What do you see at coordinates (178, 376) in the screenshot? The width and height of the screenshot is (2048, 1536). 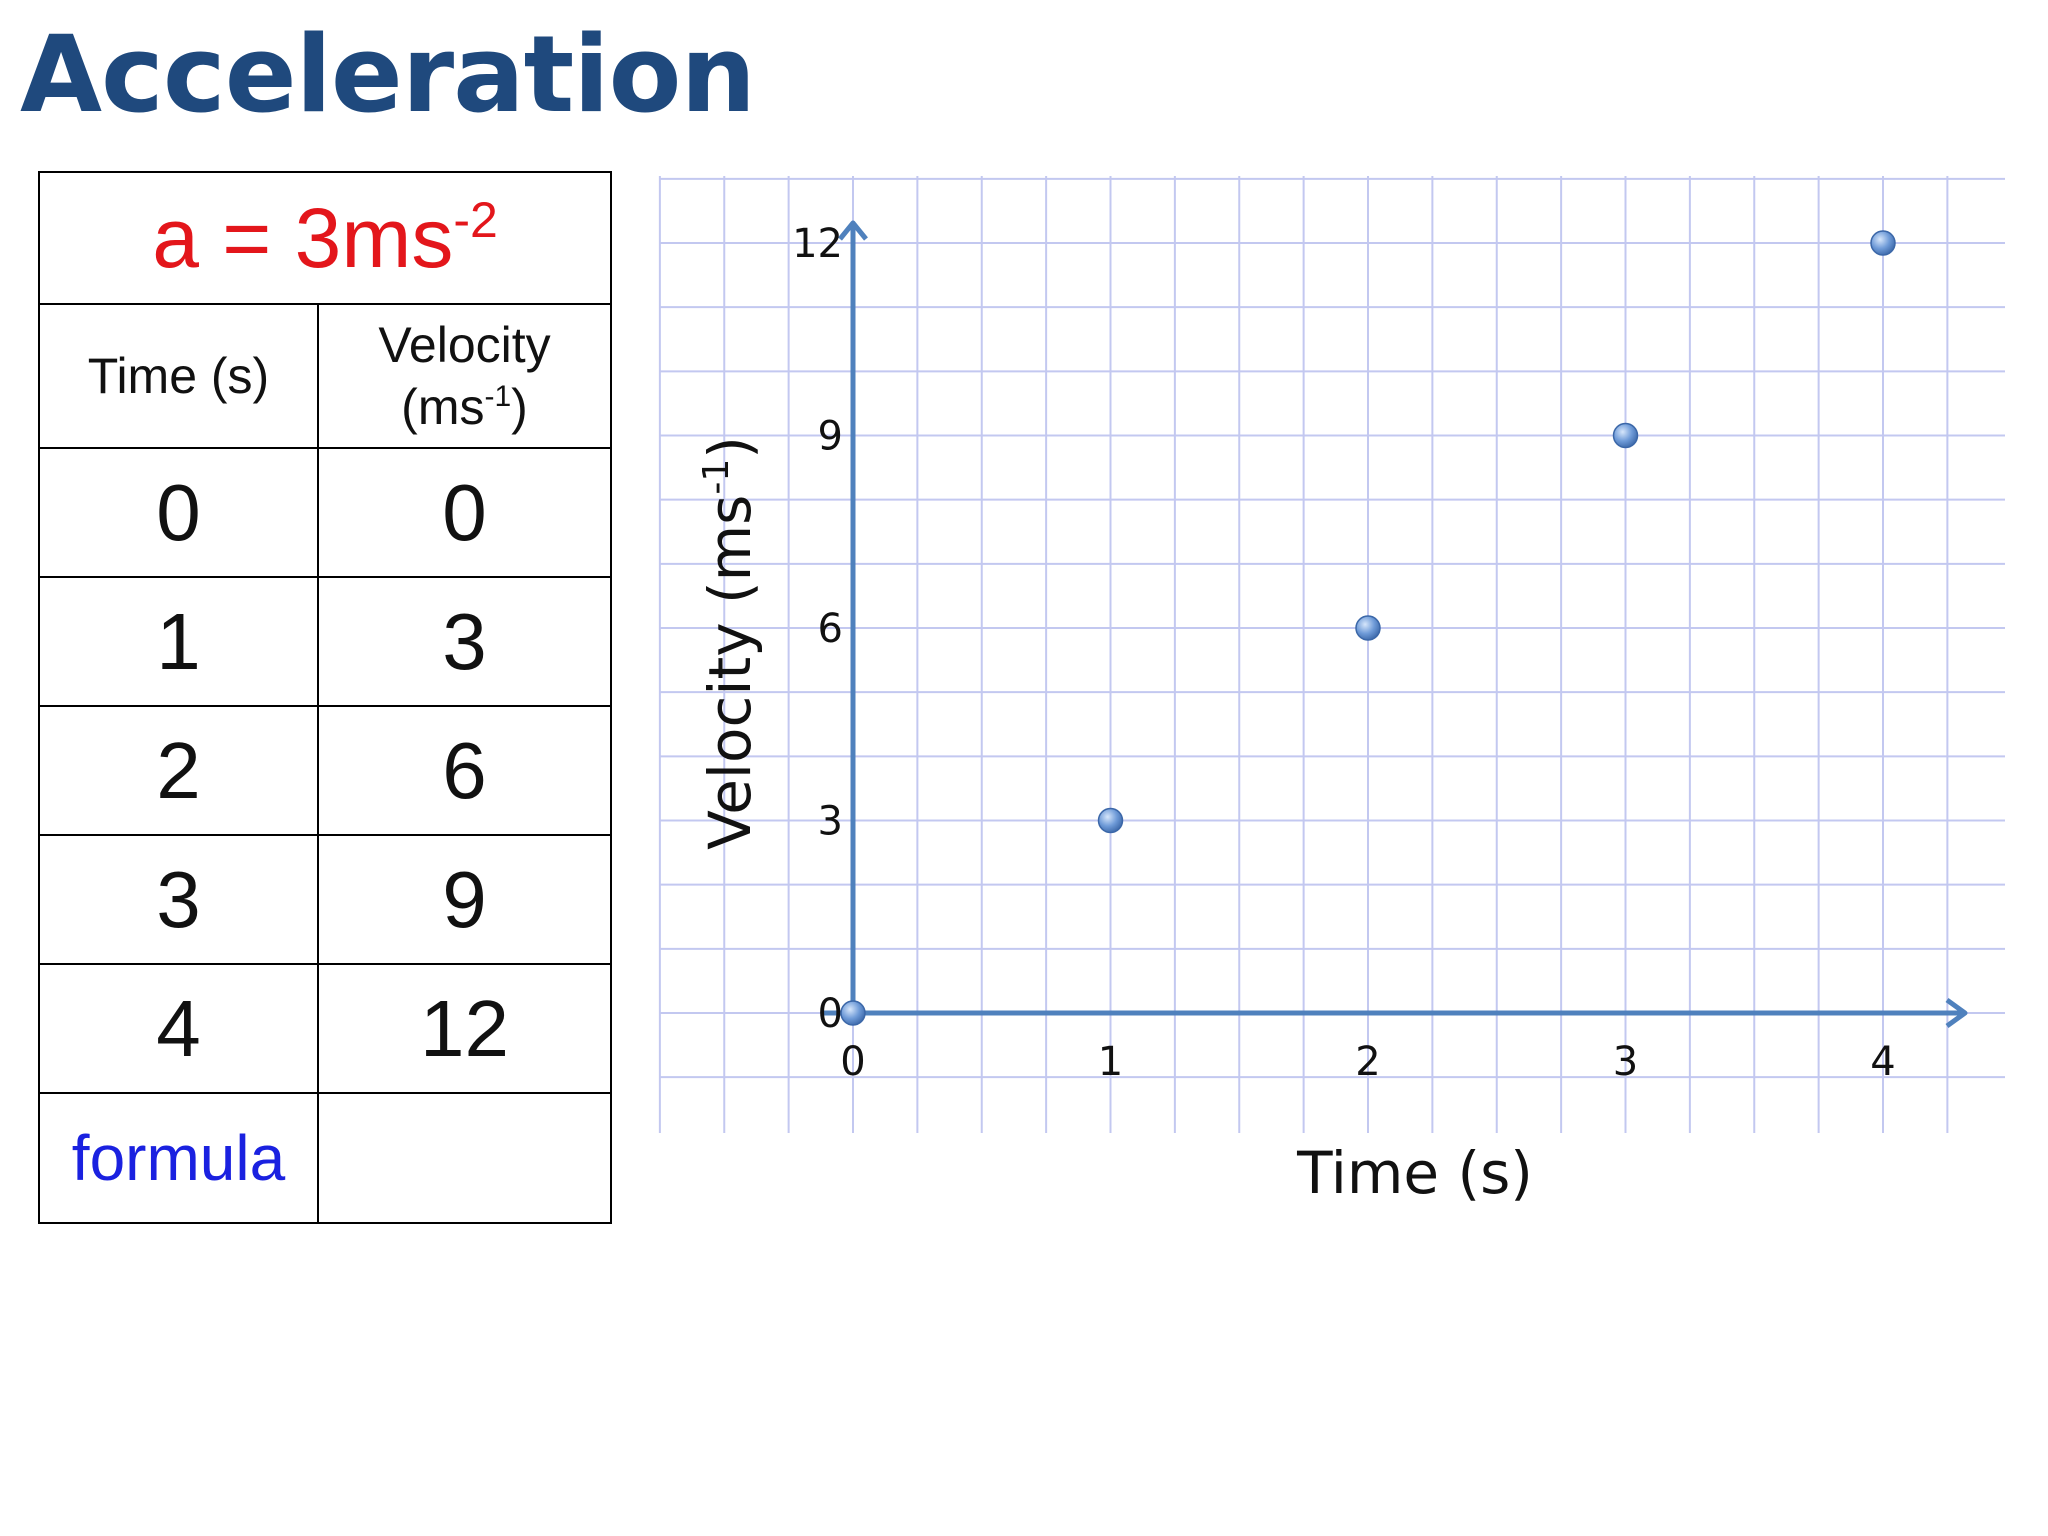 I see `time-header: Time (s)` at bounding box center [178, 376].